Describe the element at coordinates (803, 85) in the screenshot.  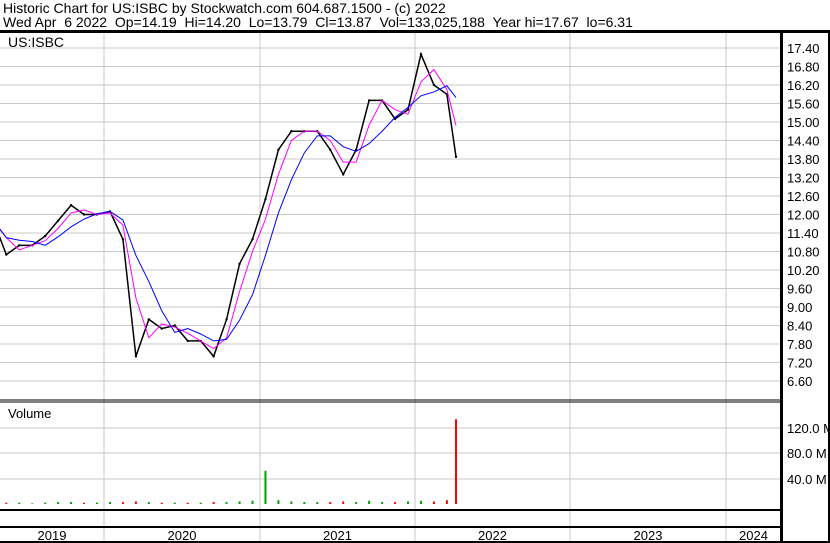
I see `price-tick-label: 16.20` at that location.